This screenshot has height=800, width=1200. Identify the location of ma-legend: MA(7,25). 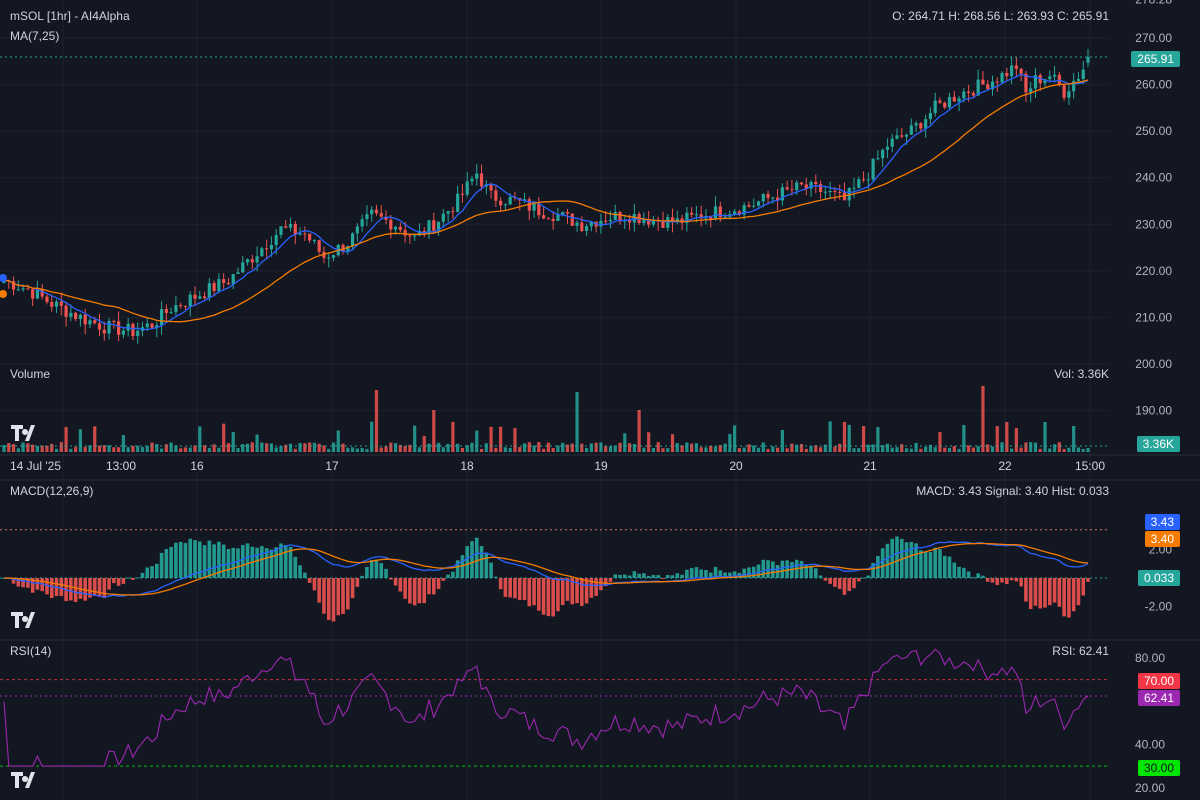
(35, 36).